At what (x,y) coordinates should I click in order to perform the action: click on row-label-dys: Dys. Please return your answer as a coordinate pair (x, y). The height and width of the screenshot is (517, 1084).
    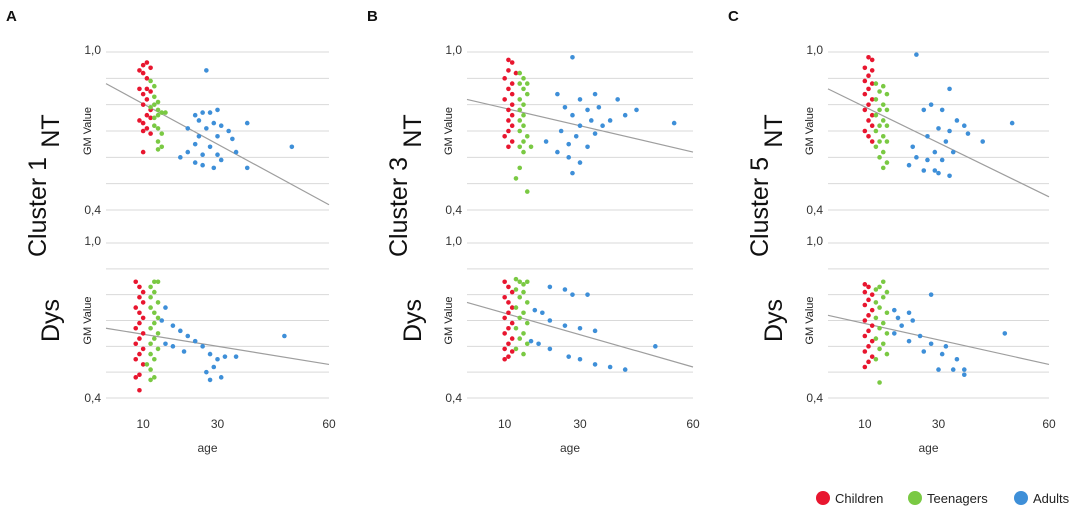
    Looking at the image, I should click on (774, 320).